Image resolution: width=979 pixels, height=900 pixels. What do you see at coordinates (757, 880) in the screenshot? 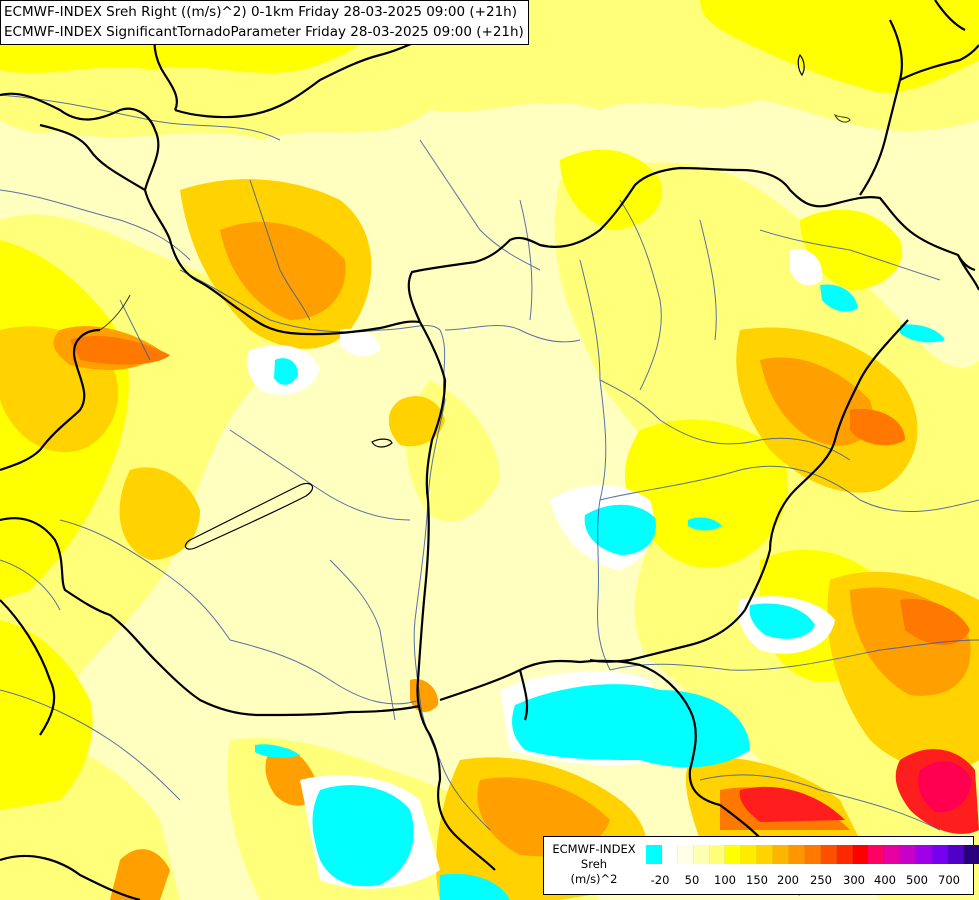
I see `legend-tick-label: 150` at bounding box center [757, 880].